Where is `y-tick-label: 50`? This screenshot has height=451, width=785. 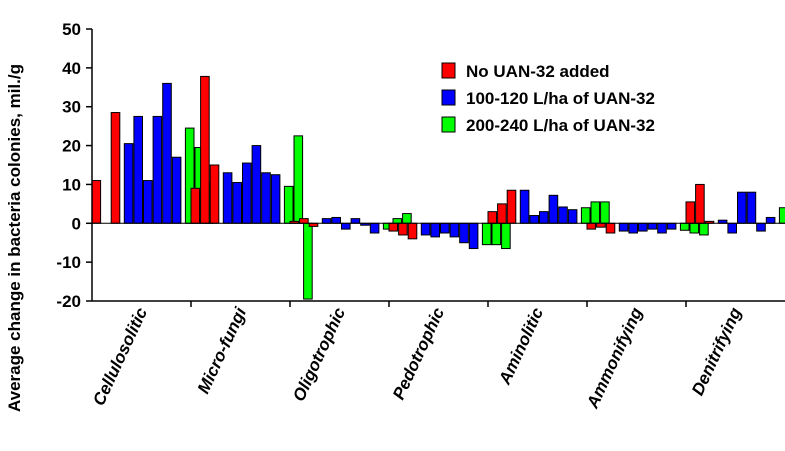 y-tick-label: 50 is located at coordinates (71, 29).